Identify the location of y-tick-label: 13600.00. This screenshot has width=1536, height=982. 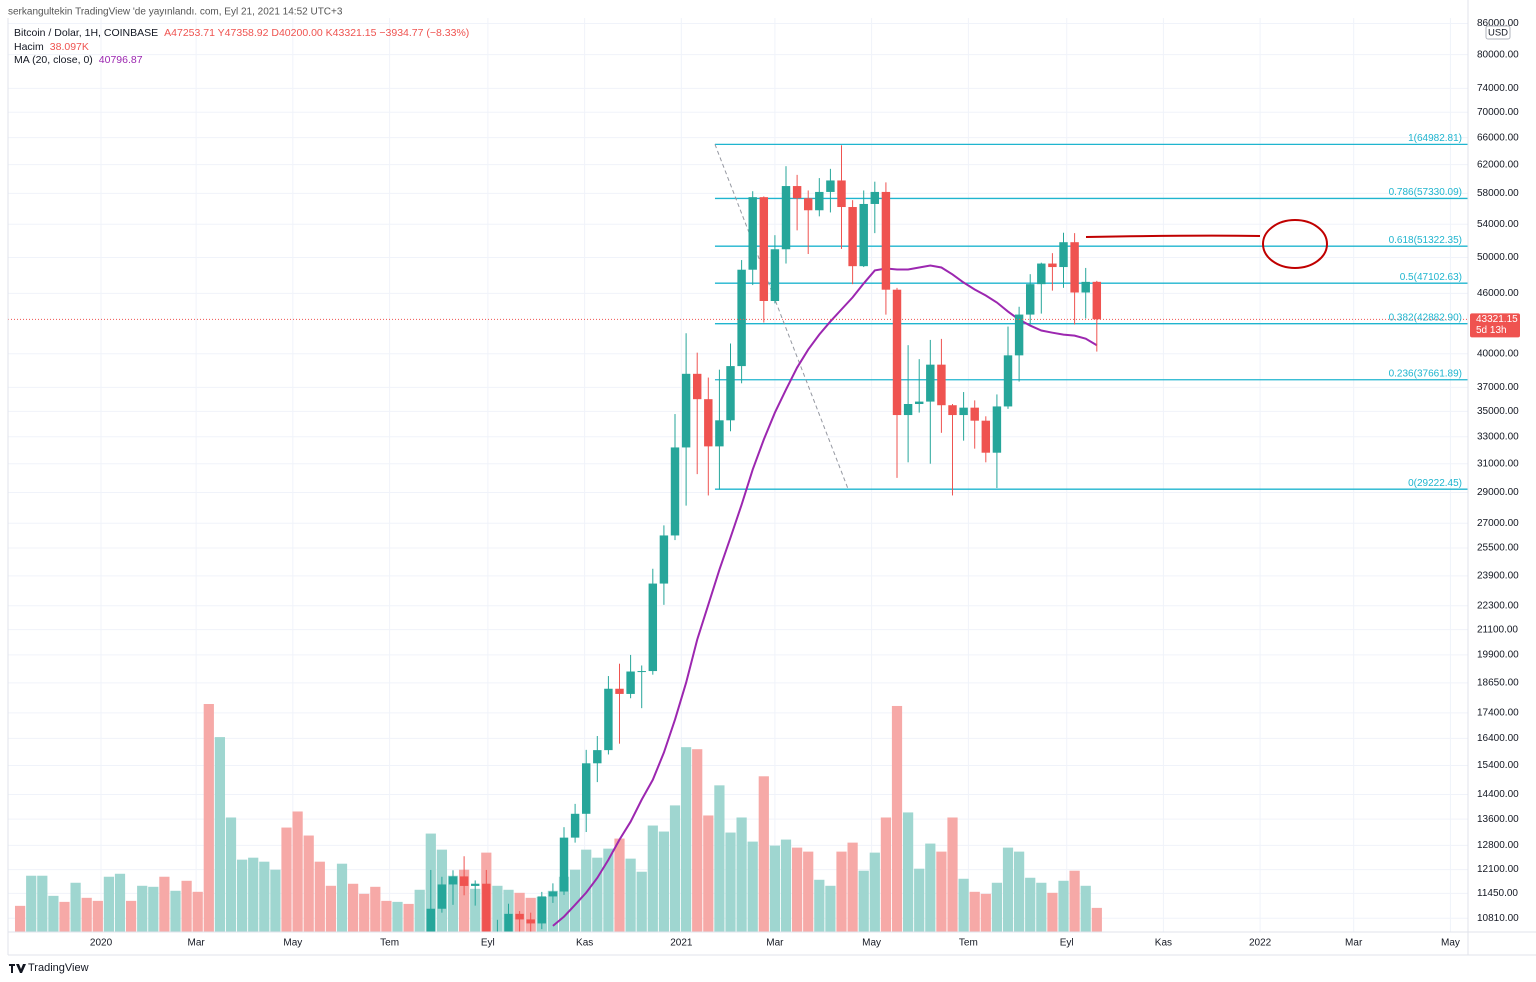
(1498, 819).